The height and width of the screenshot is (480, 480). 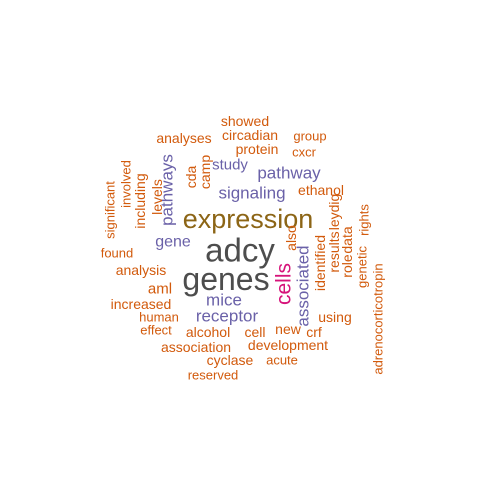 What do you see at coordinates (257, 149) in the screenshot?
I see `word-protein: protein` at bounding box center [257, 149].